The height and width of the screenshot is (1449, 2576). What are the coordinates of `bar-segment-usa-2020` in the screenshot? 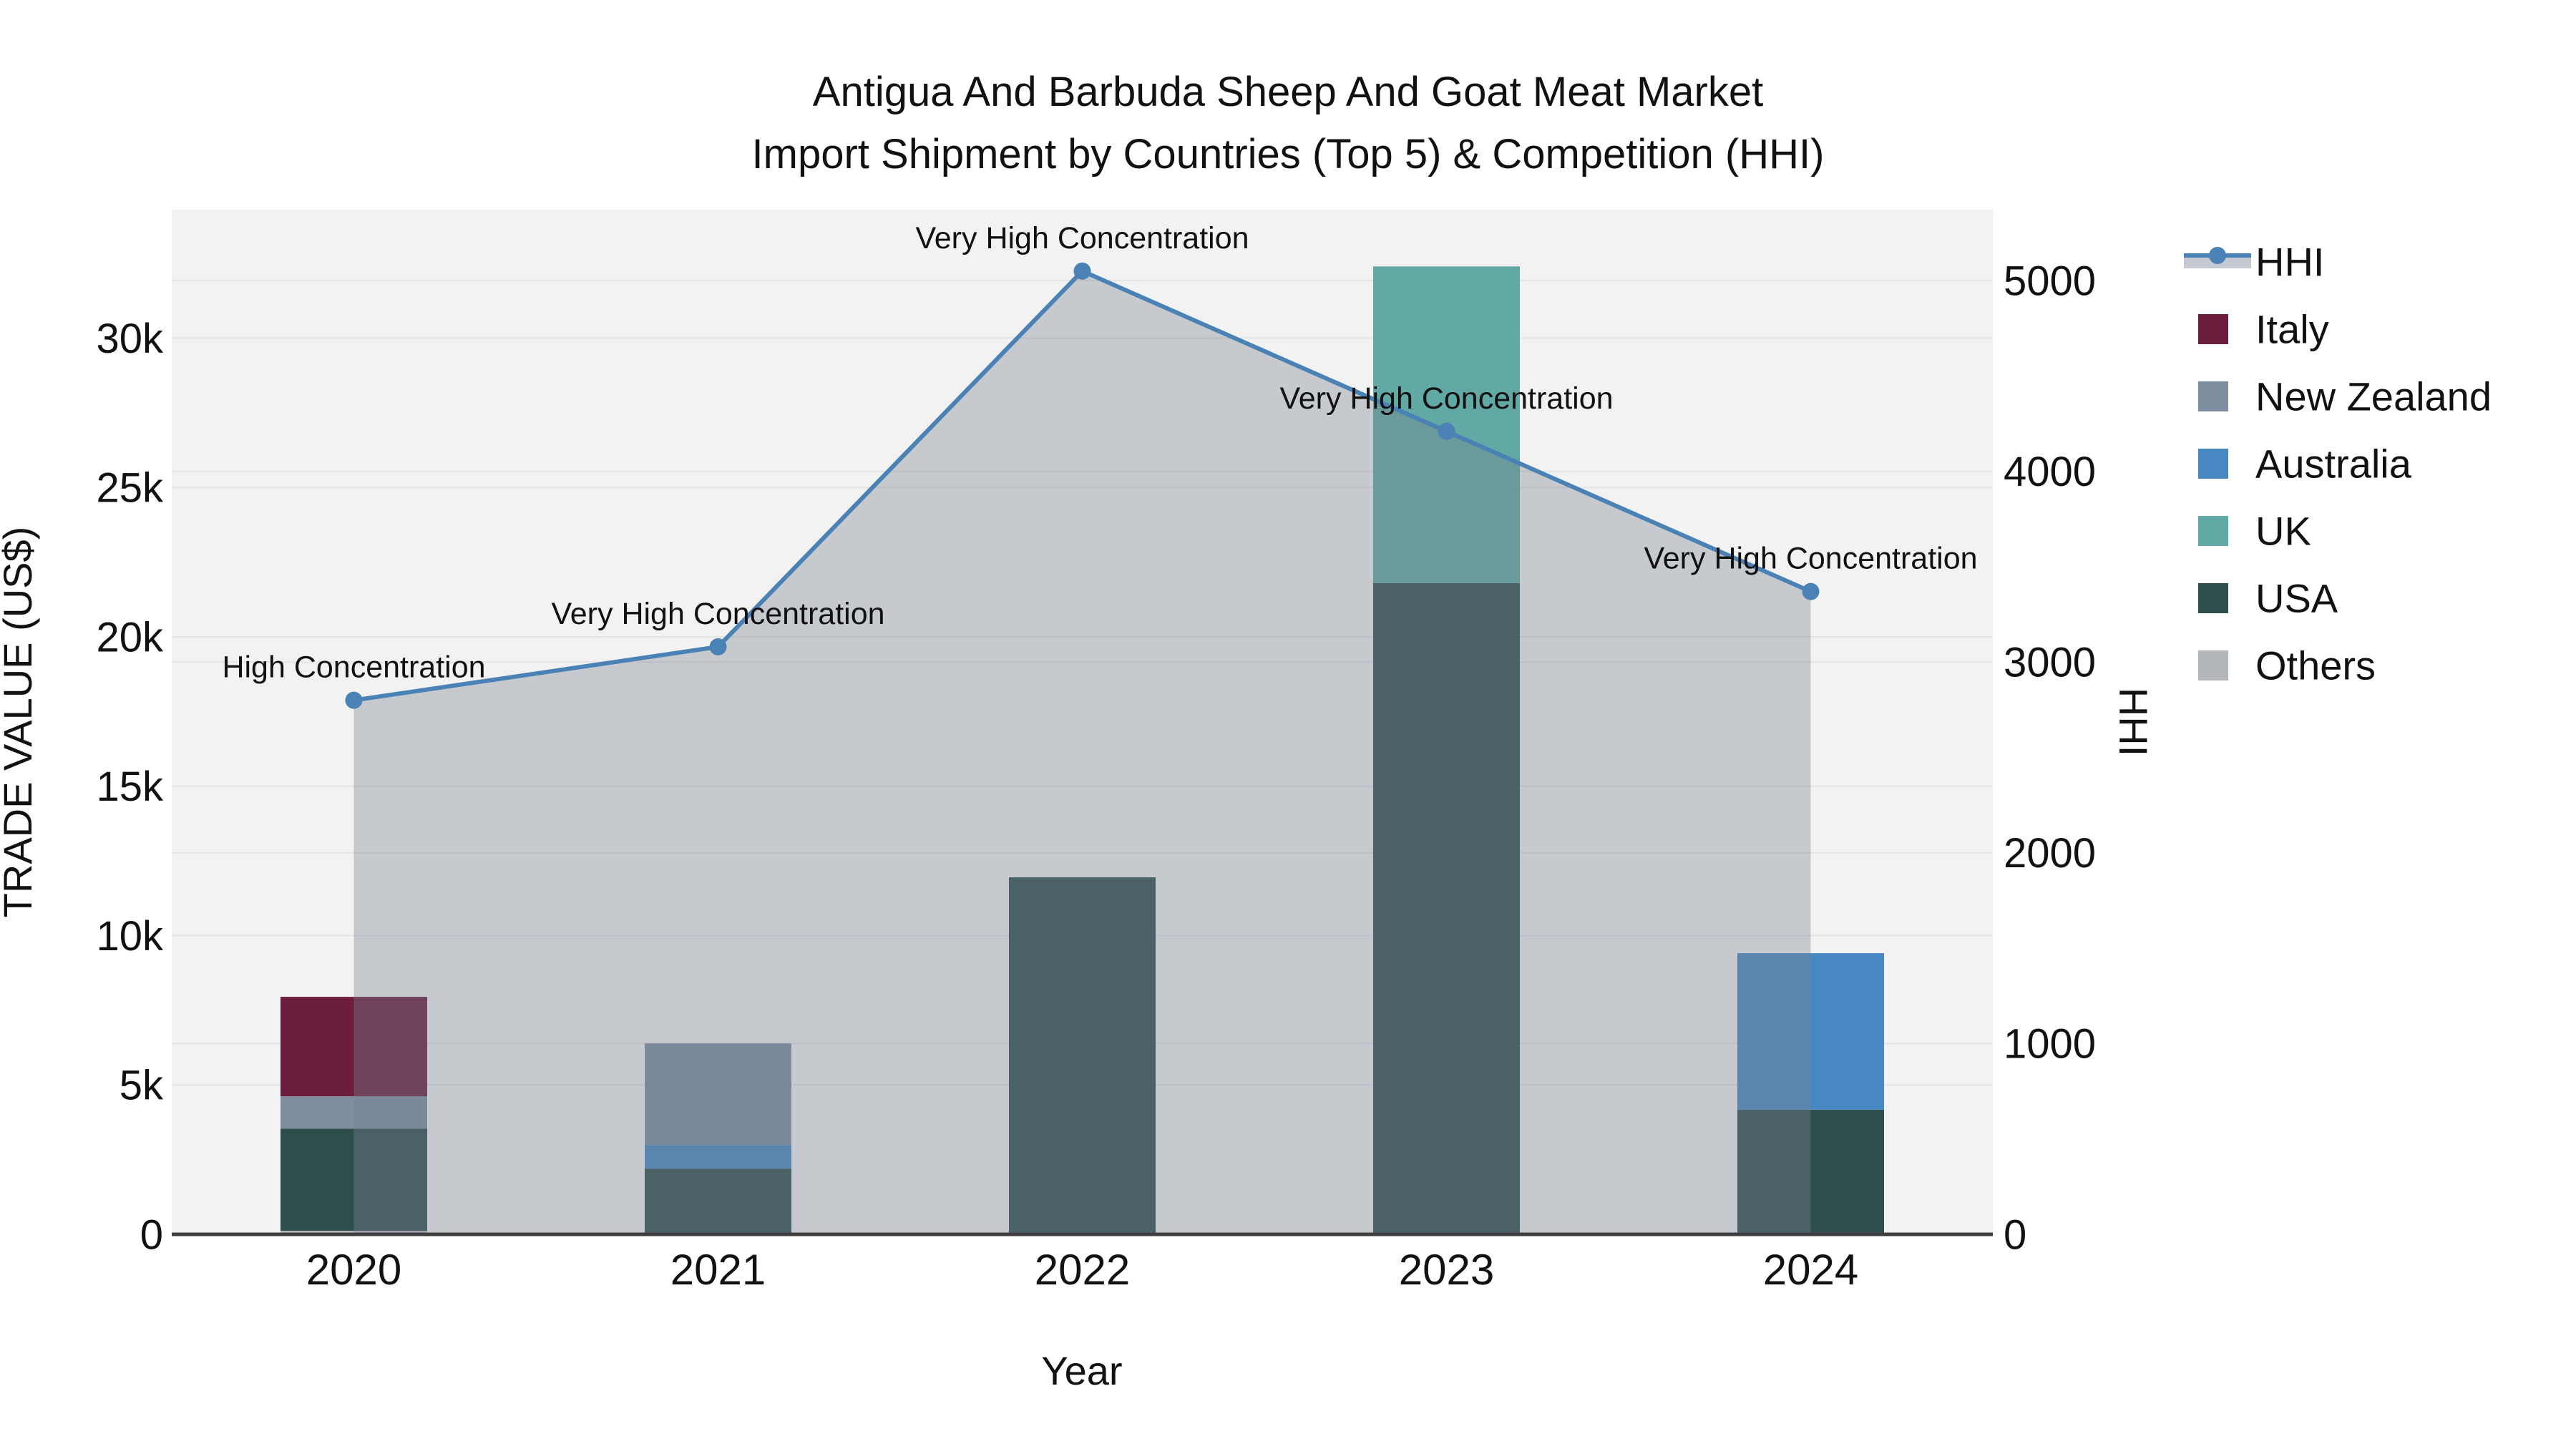 It's located at (353, 1179).